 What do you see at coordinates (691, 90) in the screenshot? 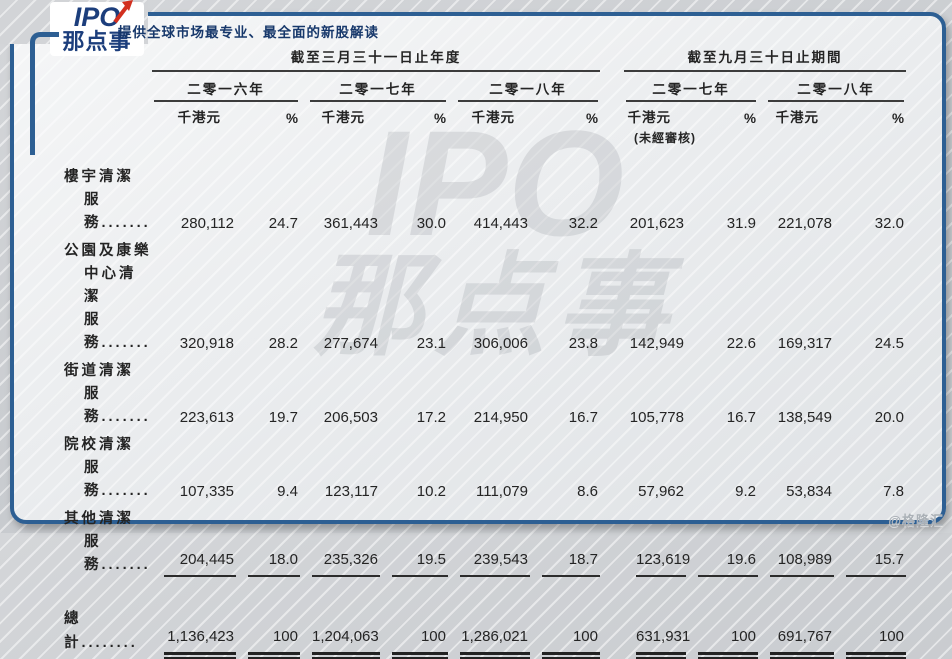
I see `year-header-sep-2017: 二零一七年` at bounding box center [691, 90].